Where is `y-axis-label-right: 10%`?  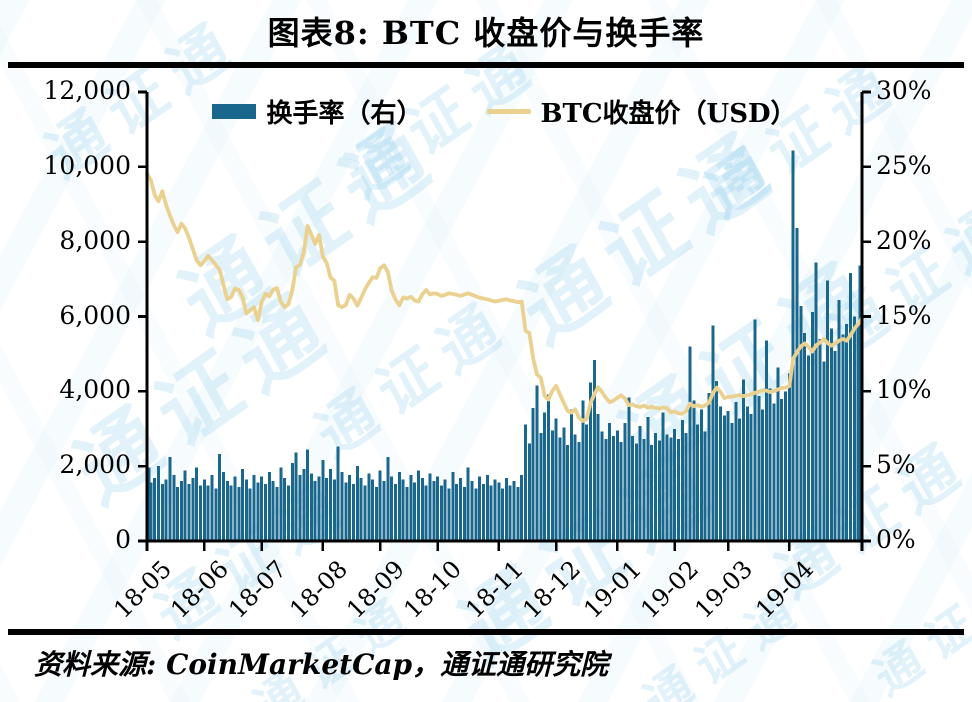 y-axis-label-right: 10% is located at coordinates (904, 390).